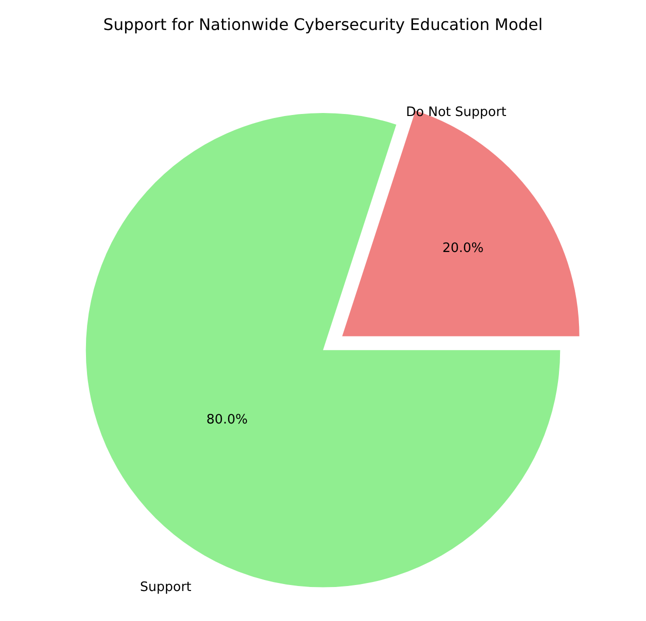 The width and height of the screenshot is (646, 621). I want to click on slice-label: Do Not Support, so click(456, 112).